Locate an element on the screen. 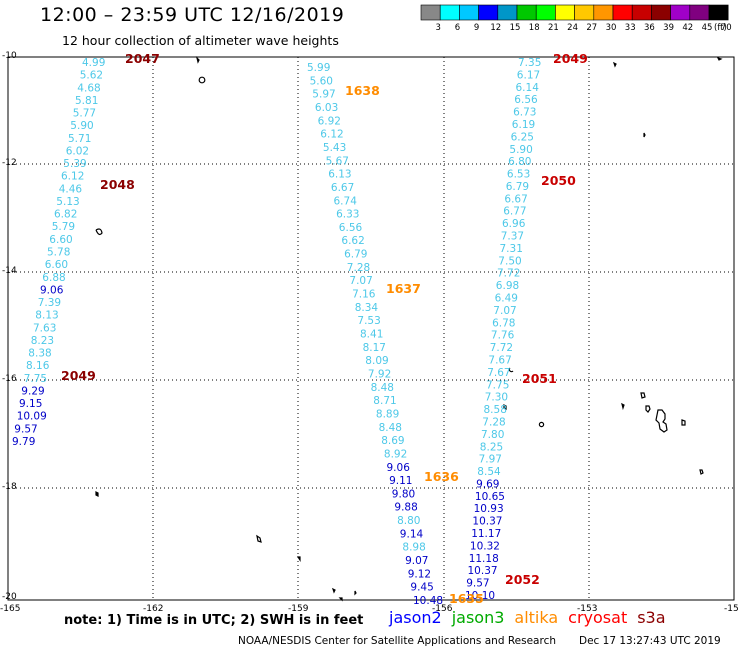  pass-label: 1635 is located at coordinates (466, 598).